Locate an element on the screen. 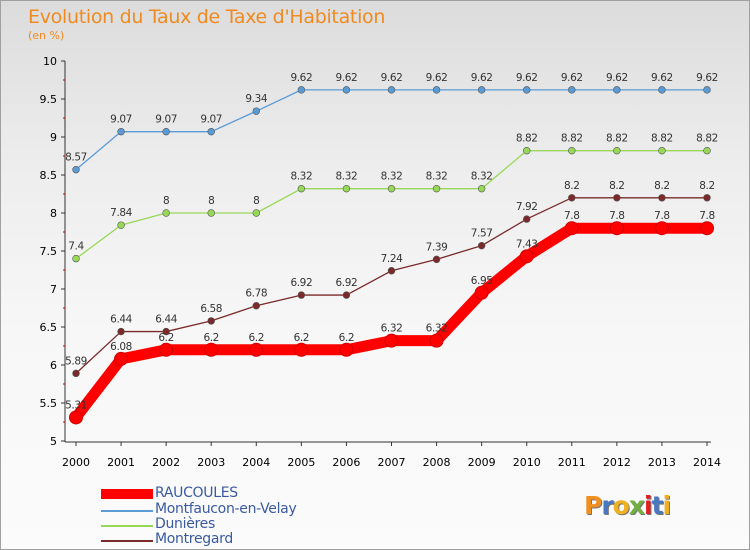 The width and height of the screenshot is (750, 550). chart-title: Evolution du Taux de Taxe d'Habitation is located at coordinates (207, 17).